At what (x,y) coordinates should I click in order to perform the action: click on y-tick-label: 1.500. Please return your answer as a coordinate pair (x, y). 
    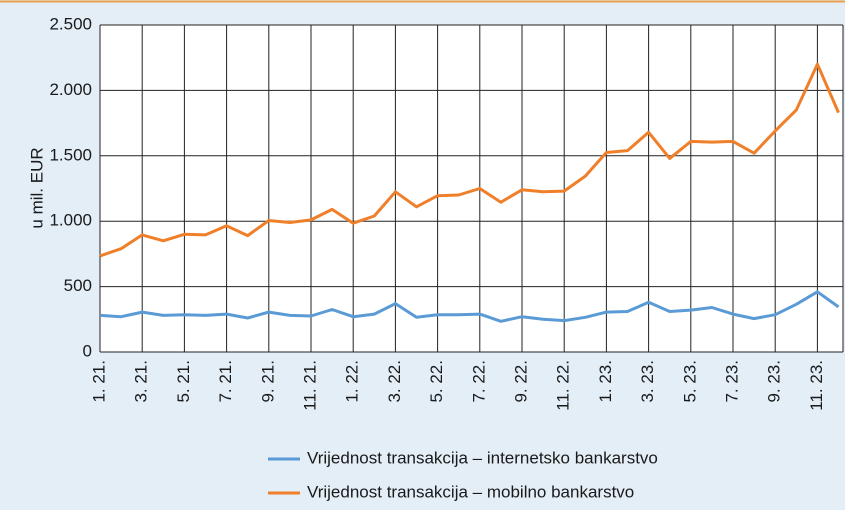
    Looking at the image, I should click on (70, 154).